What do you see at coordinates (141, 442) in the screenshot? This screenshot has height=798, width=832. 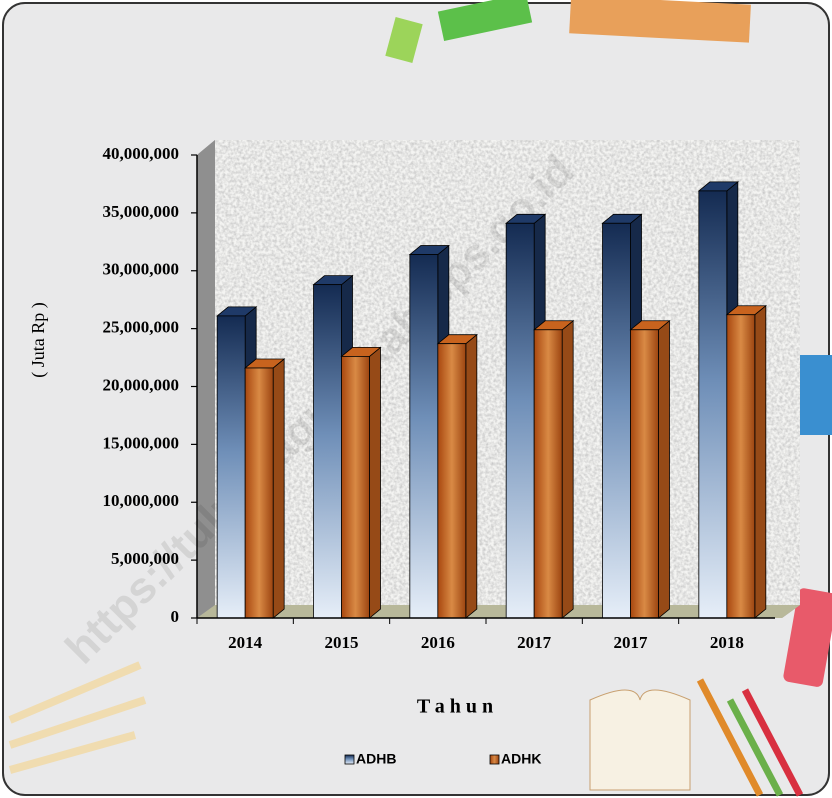 I see `y-tick-label: 15,000,000` at bounding box center [141, 442].